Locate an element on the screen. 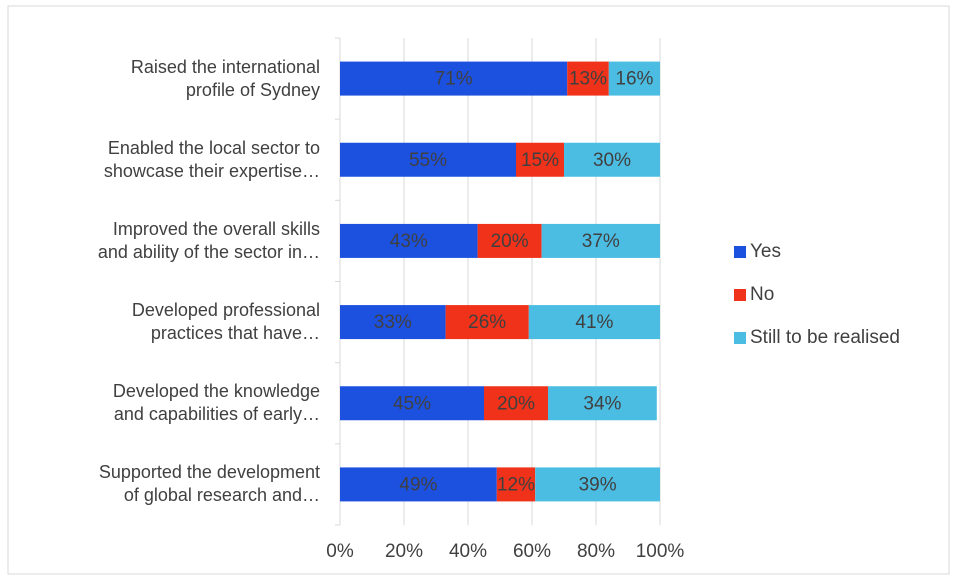  legend-label: Still to be realised is located at coordinates (825, 337).